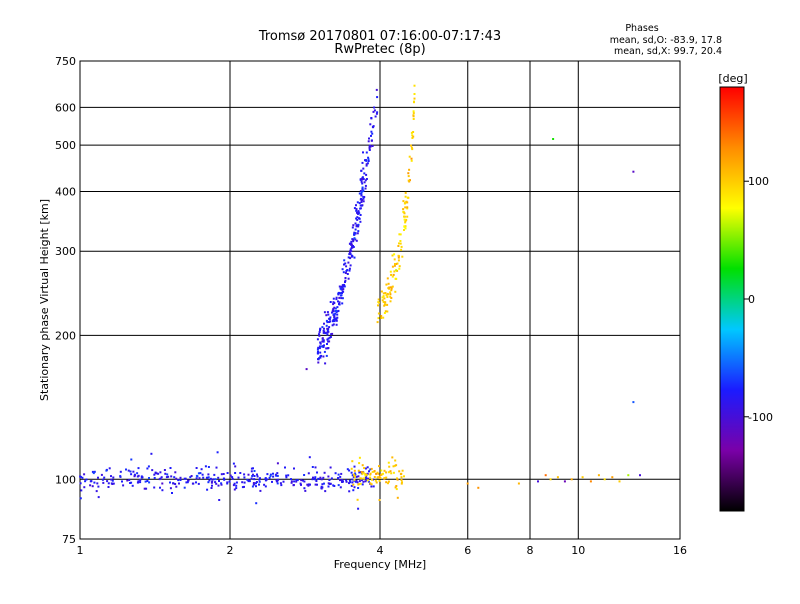 Image resolution: width=800 pixels, height=604 pixels. Describe the element at coordinates (467, 550) in the screenshot. I see `x-tick-label: 6` at that location.